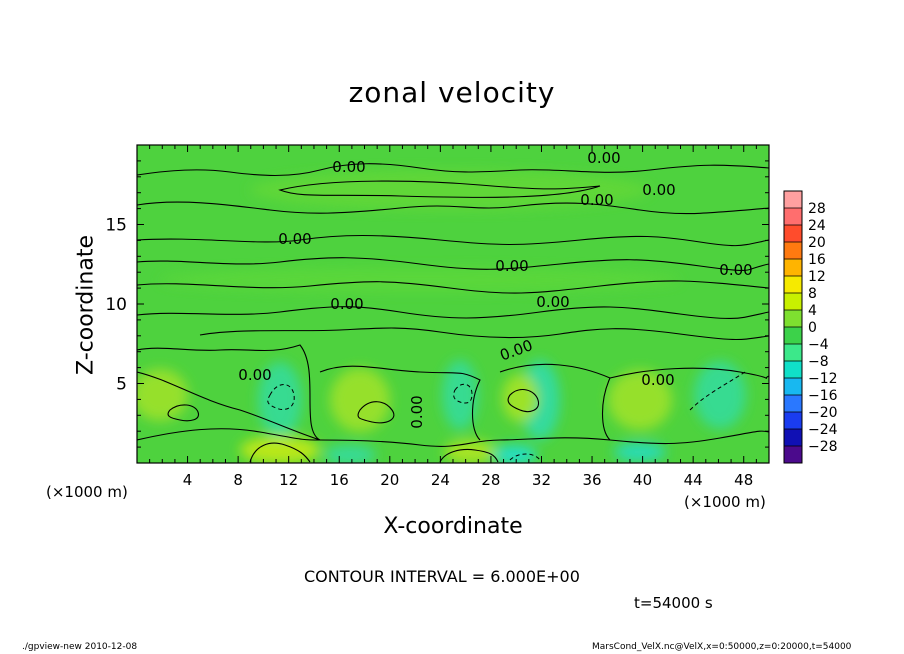 This screenshot has height=654, width=904. What do you see at coordinates (823, 430) in the screenshot?
I see `colorbar-label: −24` at bounding box center [823, 430].